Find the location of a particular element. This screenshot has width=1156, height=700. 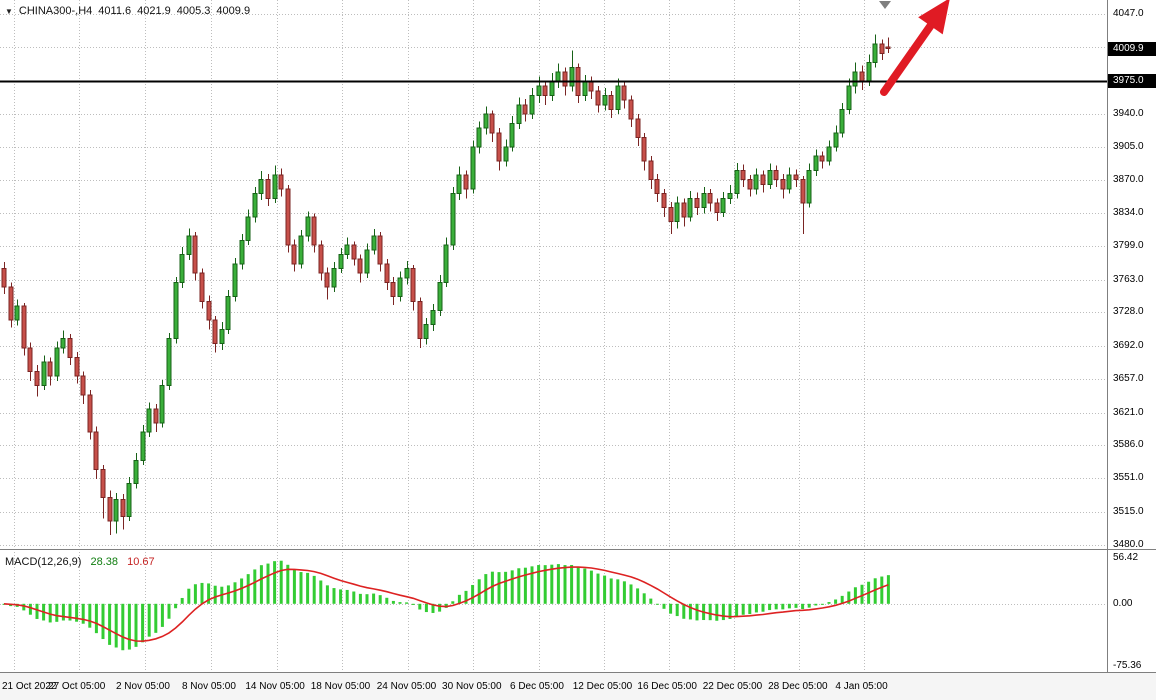

time-axis-label: 22 Dec 05:00 is located at coordinates (732, 686).